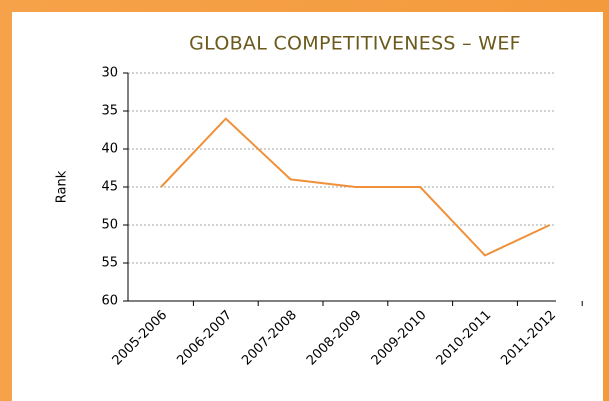 This screenshot has height=401, width=609. Describe the element at coordinates (109, 263) in the screenshot. I see `y-tick-label: 55` at that location.